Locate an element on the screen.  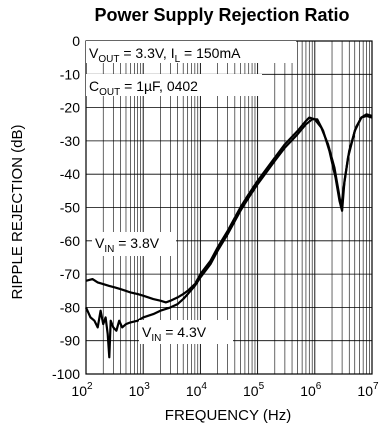
annotation-vin43-post: = 4.3V is located at coordinates (183, 332).